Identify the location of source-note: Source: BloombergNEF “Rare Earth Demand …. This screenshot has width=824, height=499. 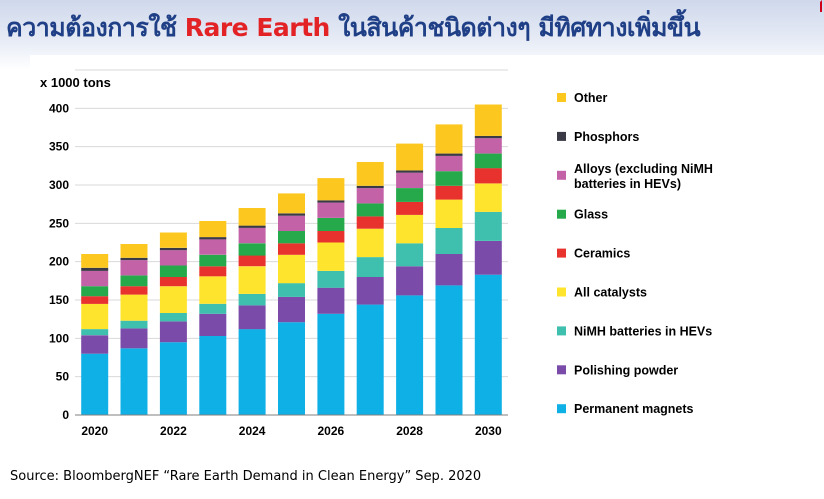
(246, 476).